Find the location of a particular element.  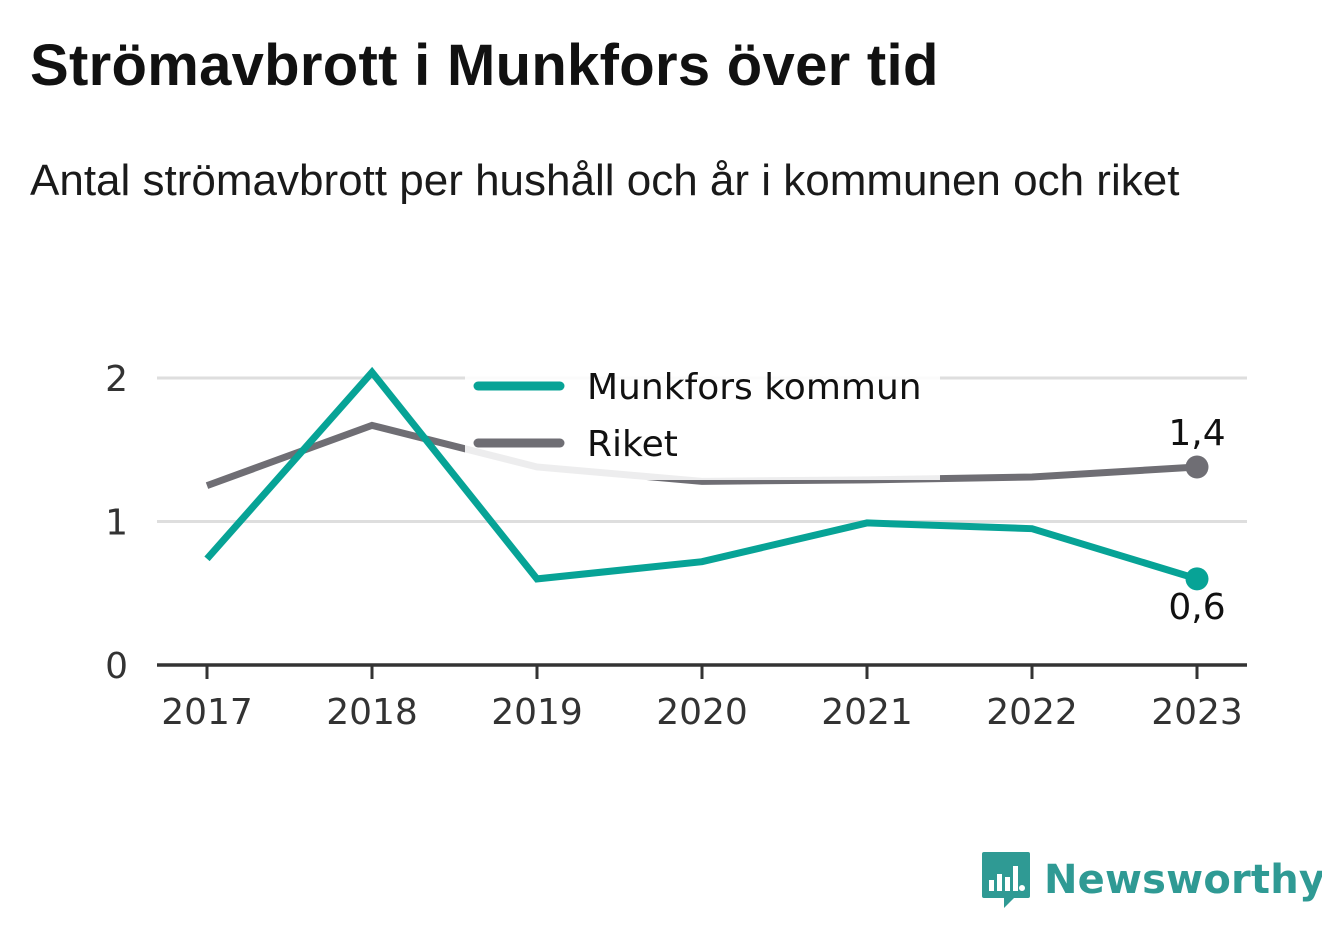

newsworthy-logo-icon is located at coordinates (1006, 880).